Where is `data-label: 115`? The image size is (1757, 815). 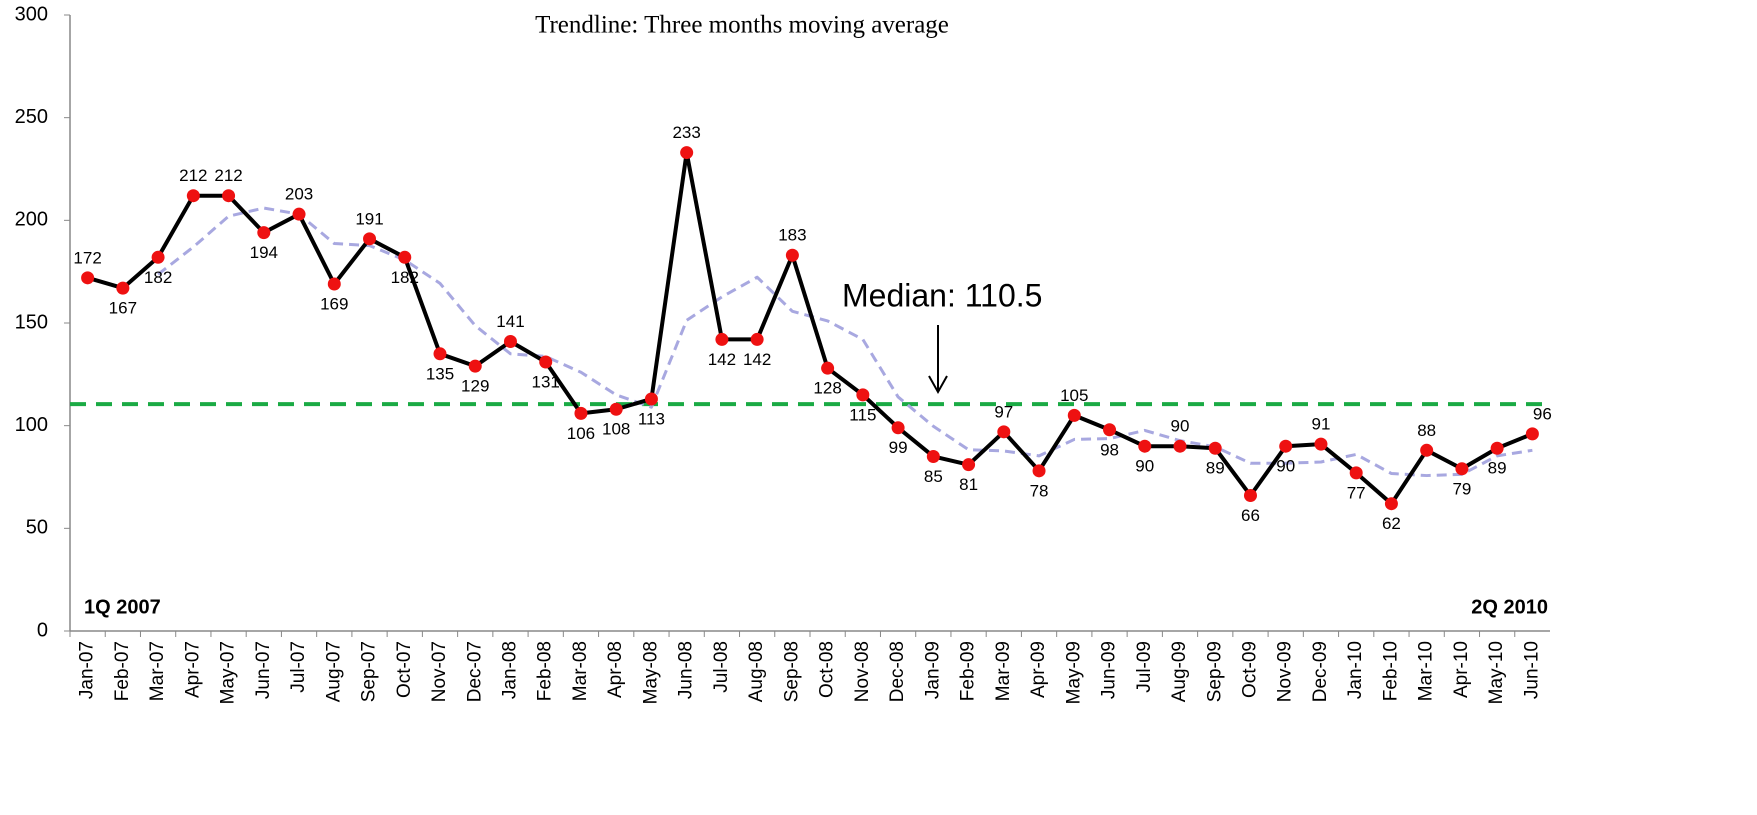 data-label: 115 is located at coordinates (862, 414).